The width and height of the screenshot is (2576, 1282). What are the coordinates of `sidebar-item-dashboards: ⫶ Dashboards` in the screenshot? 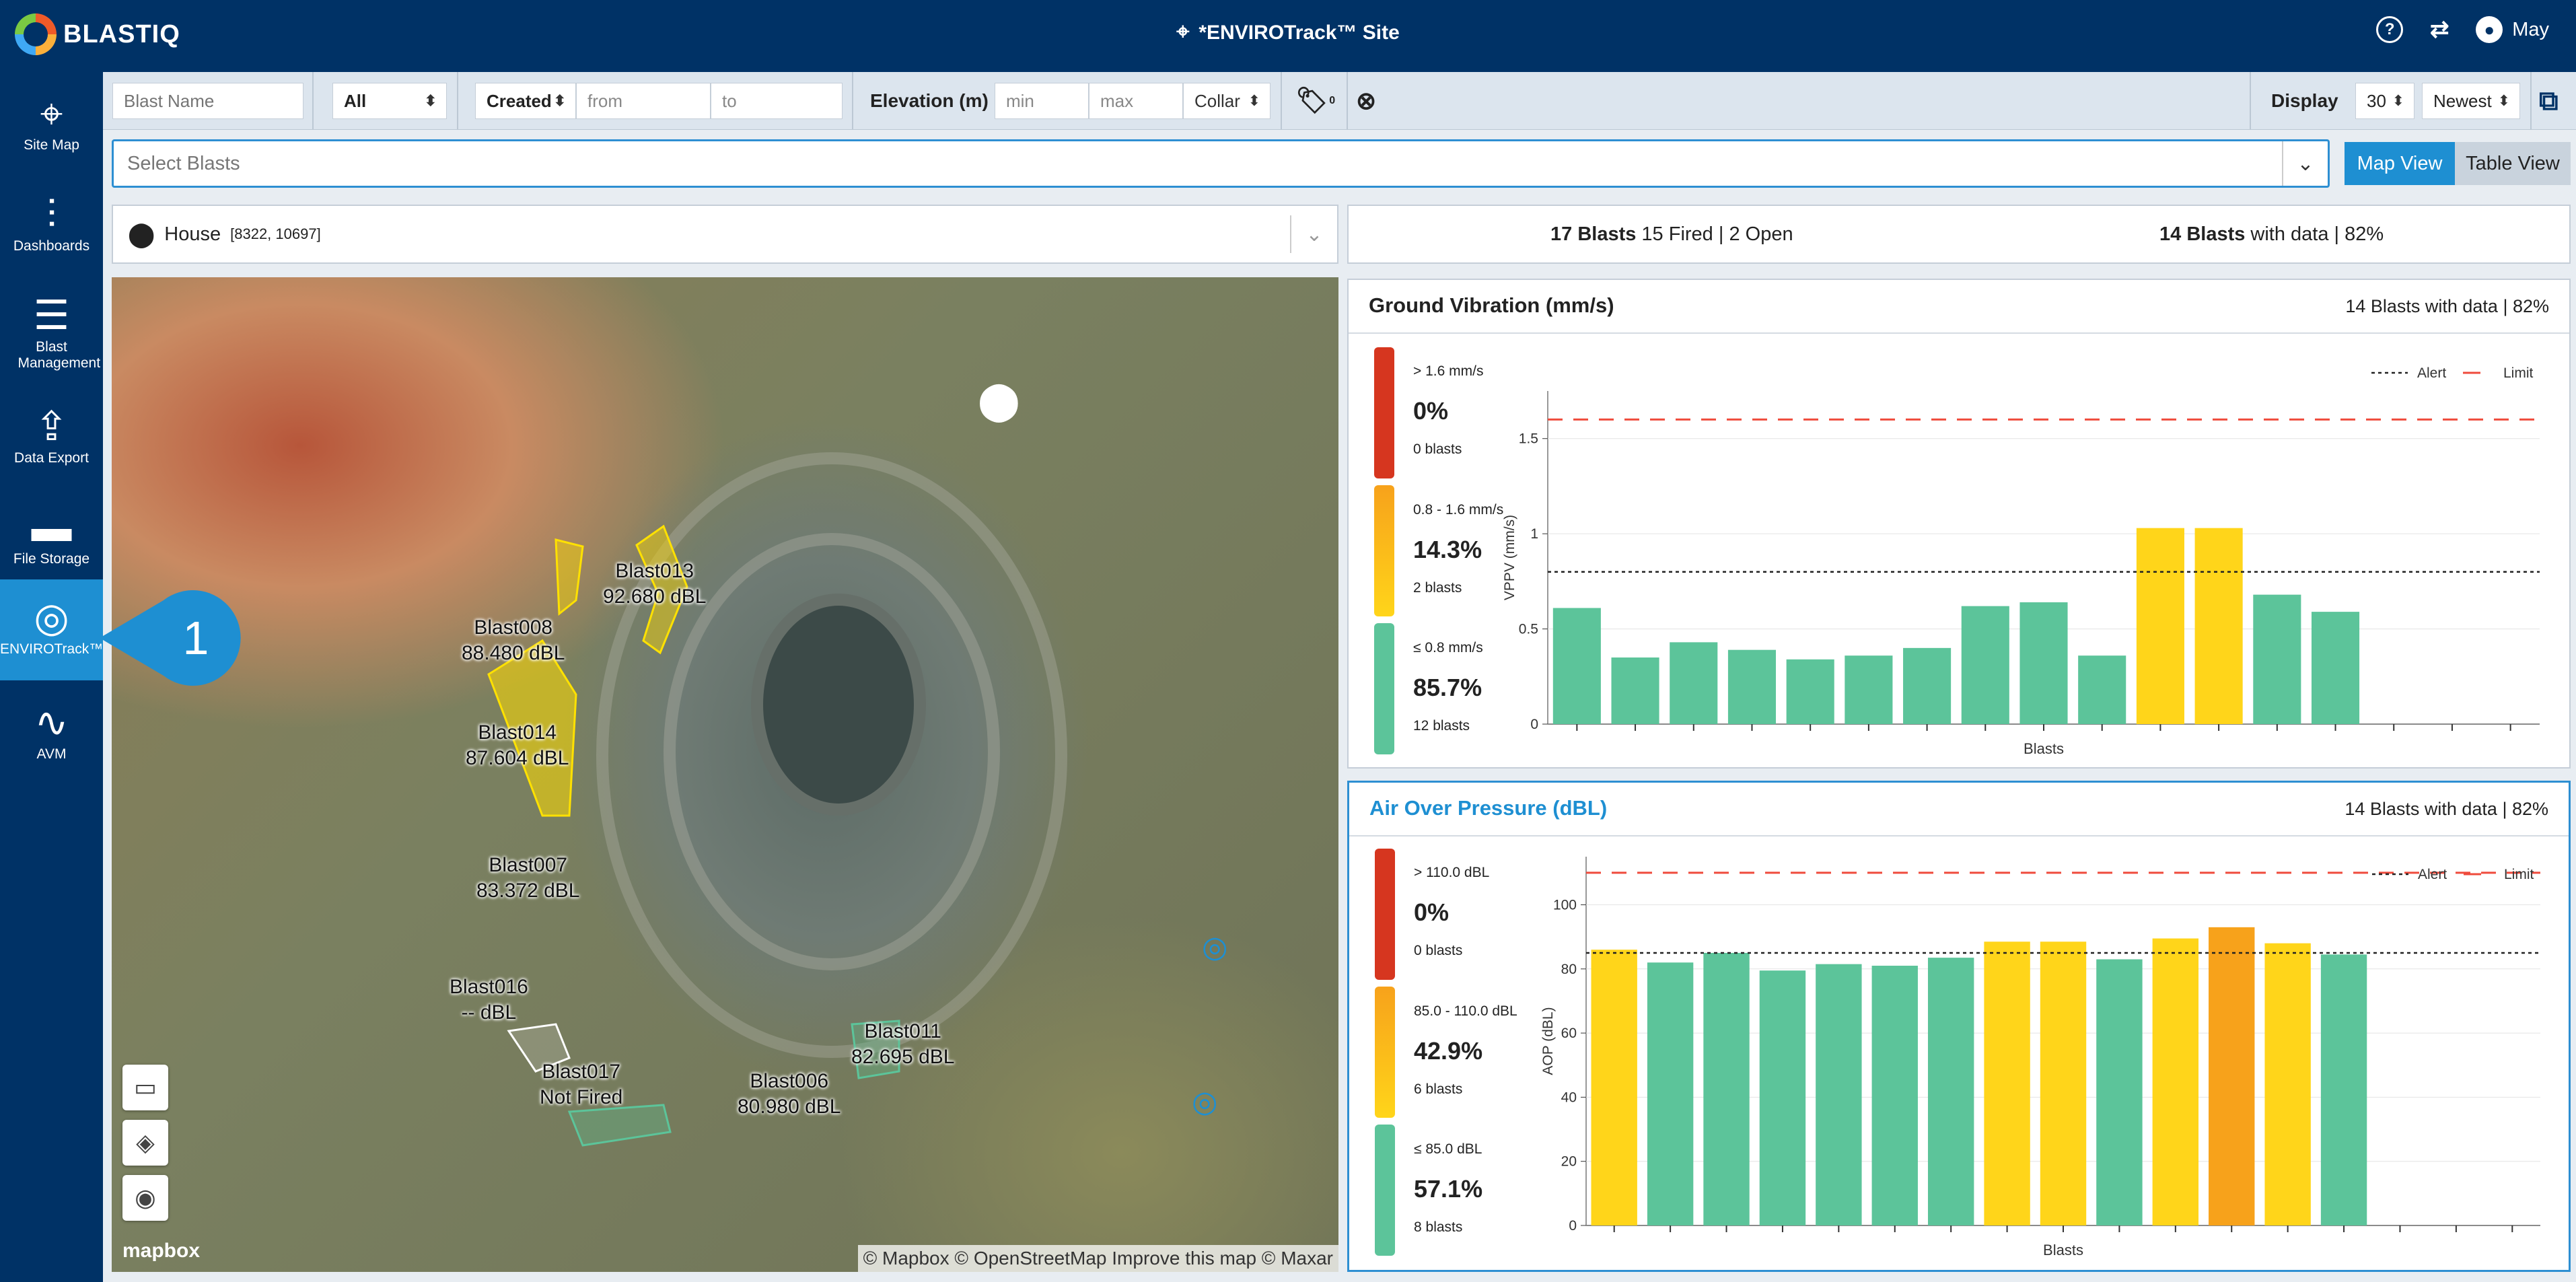 It's located at (51, 226).